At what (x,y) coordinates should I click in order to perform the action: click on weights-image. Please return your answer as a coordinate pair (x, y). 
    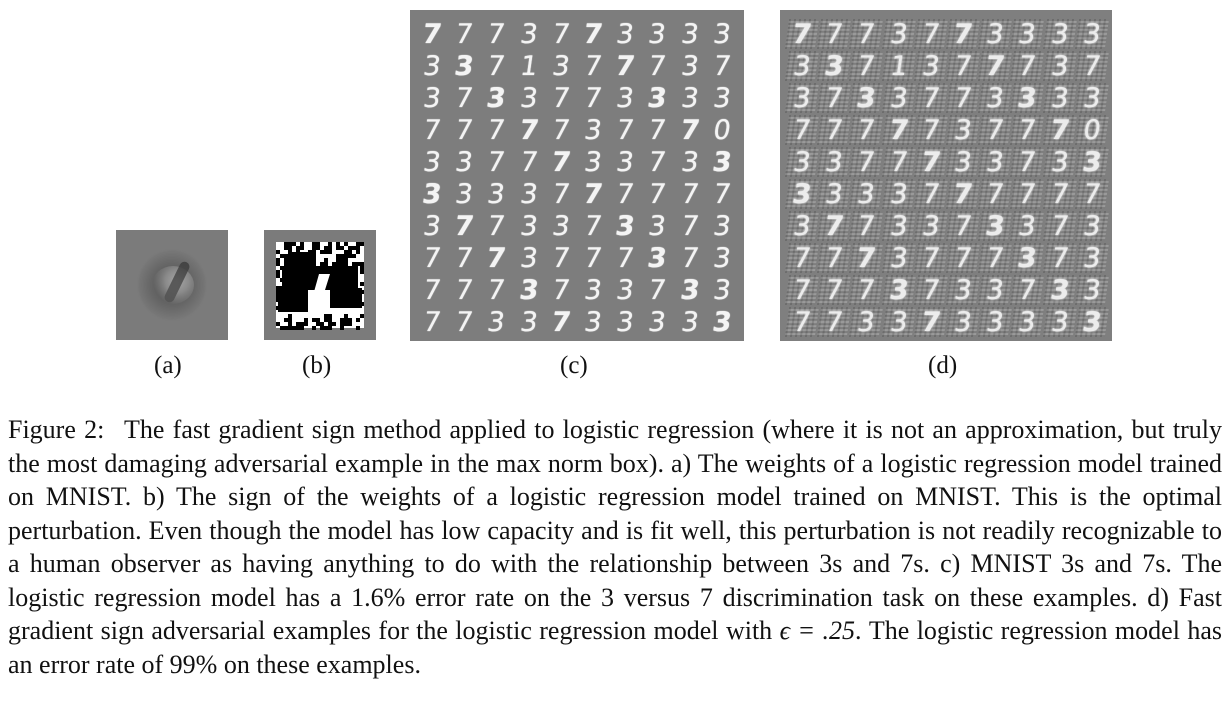
    Looking at the image, I should click on (172, 285).